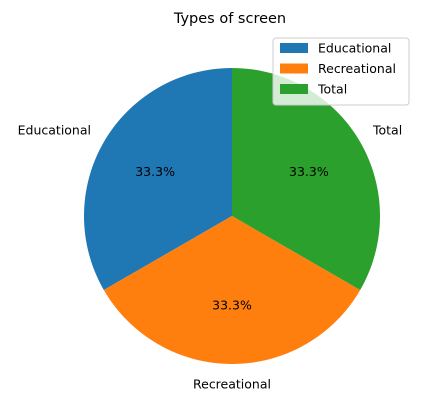 The height and width of the screenshot is (411, 427). Describe the element at coordinates (232, 383) in the screenshot. I see `slice-label-recreational: Recreational` at that location.